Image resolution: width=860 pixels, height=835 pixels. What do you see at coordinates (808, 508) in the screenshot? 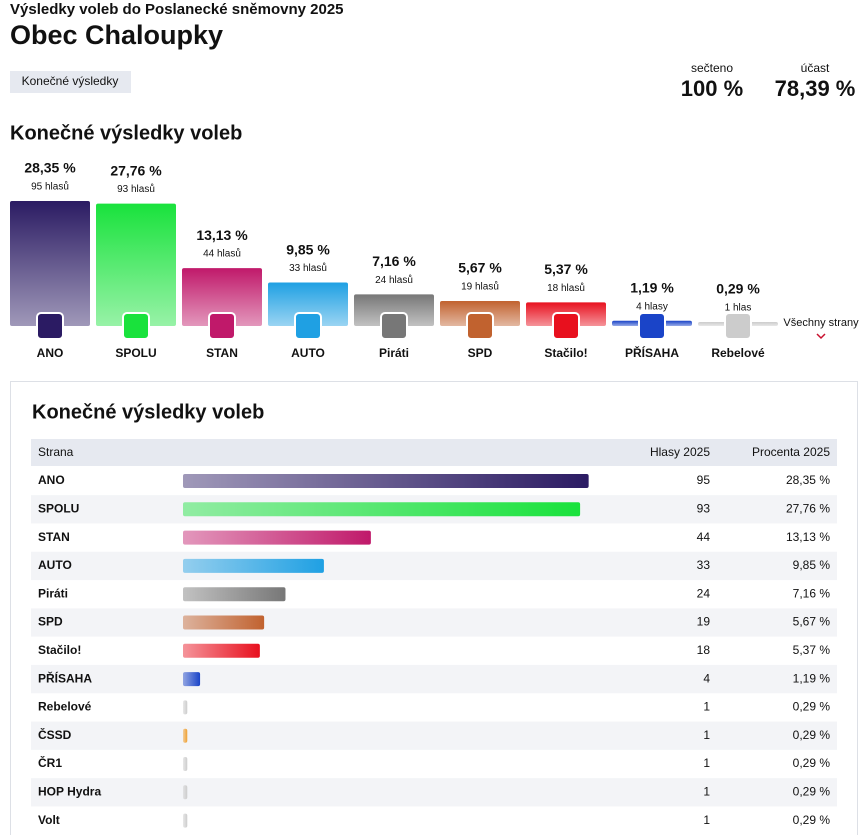
I see `percent: 27,76 %` at bounding box center [808, 508].